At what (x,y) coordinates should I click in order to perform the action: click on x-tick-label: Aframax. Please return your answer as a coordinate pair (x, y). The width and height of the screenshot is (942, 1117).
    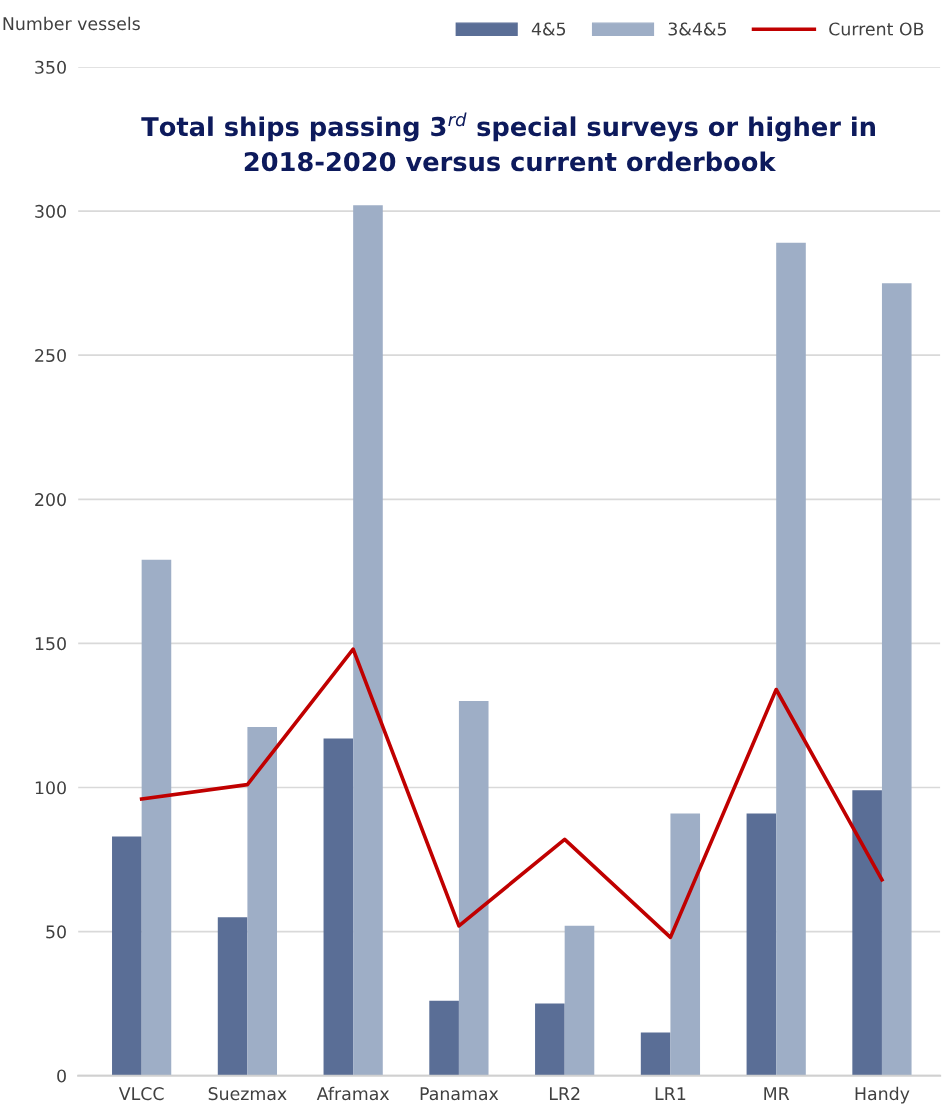
    Looking at the image, I should click on (353, 1093).